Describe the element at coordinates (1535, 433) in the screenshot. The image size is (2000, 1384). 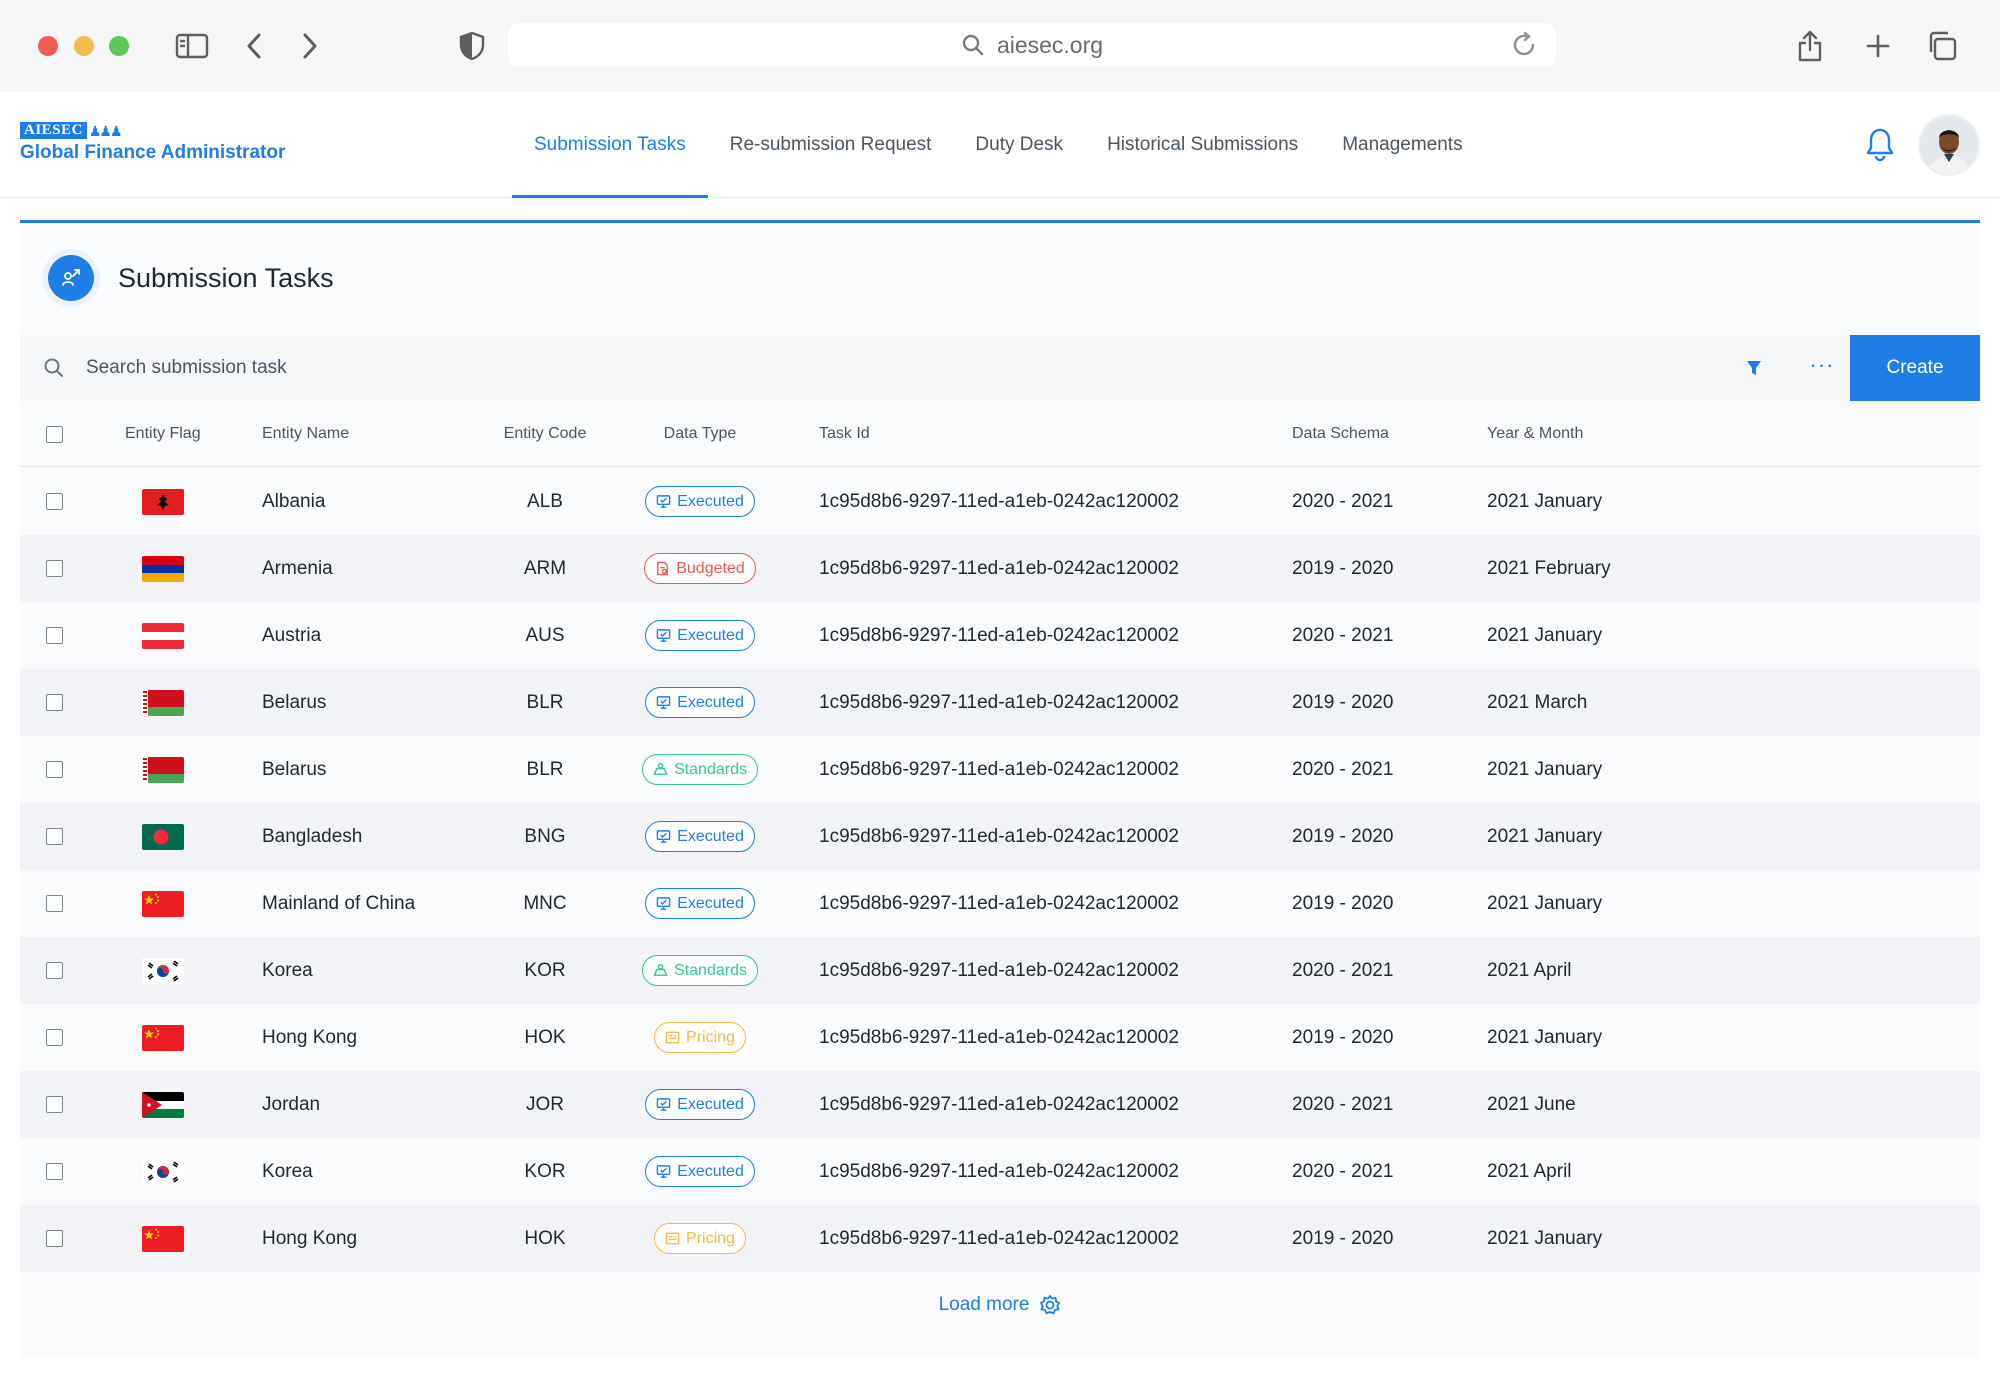
I see `col-year-month: Year & Month` at that location.